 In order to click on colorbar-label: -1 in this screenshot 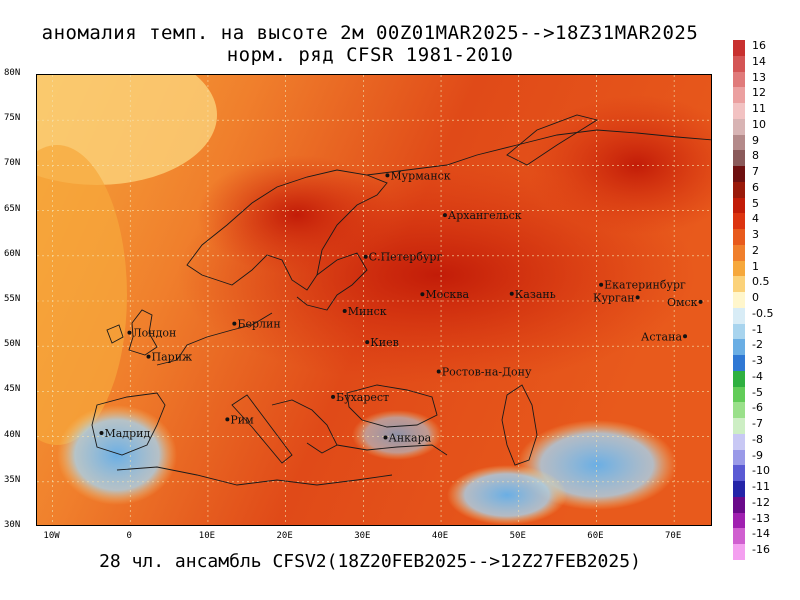, I will do `click(757, 329)`.